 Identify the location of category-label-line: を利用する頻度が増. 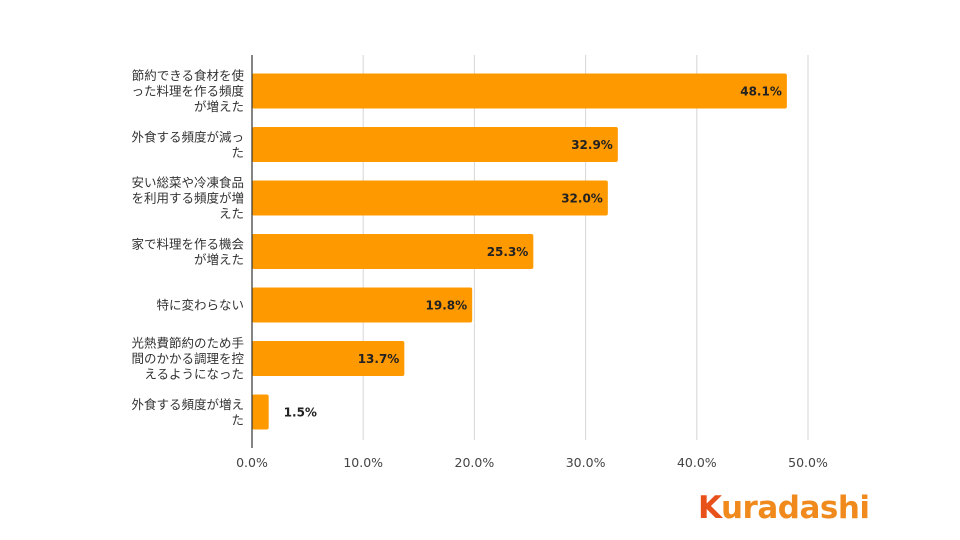
(187, 198).